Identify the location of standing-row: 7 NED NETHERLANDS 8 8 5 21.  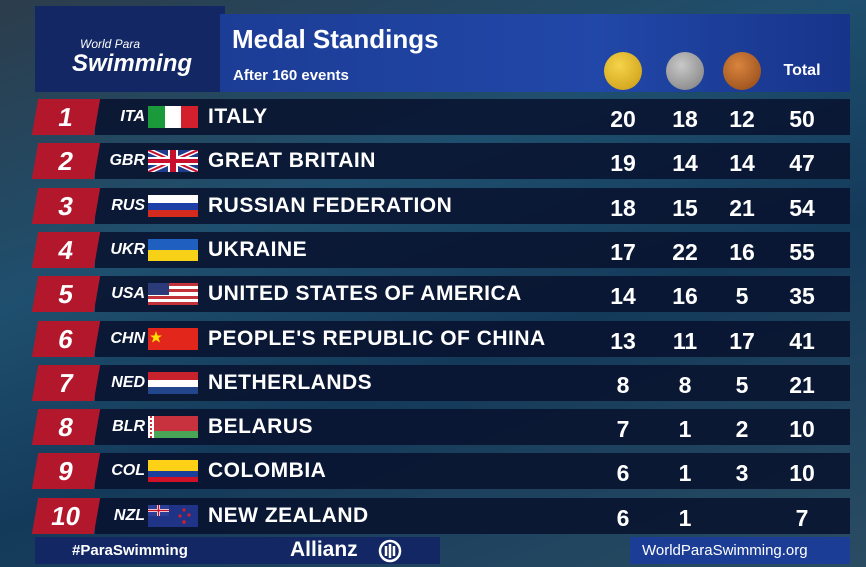
(440, 383).